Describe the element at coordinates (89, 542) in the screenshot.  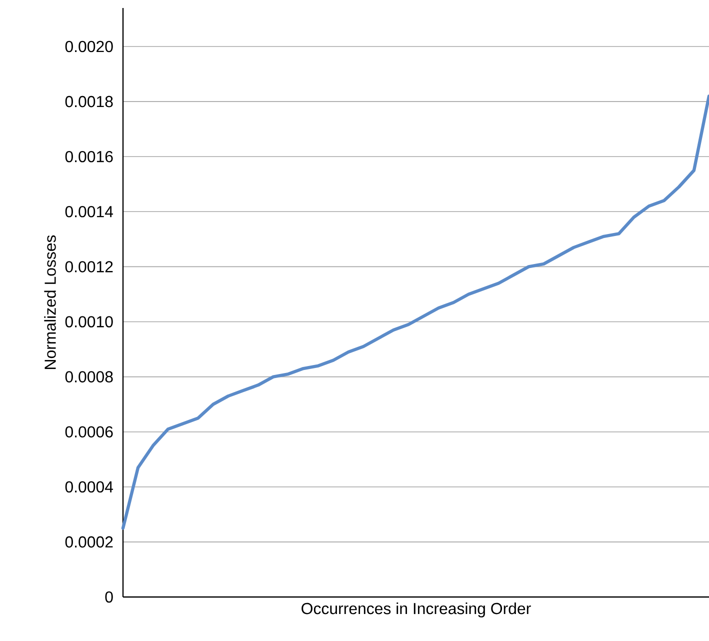
I see `y-tick-label: 0.0002` at that location.